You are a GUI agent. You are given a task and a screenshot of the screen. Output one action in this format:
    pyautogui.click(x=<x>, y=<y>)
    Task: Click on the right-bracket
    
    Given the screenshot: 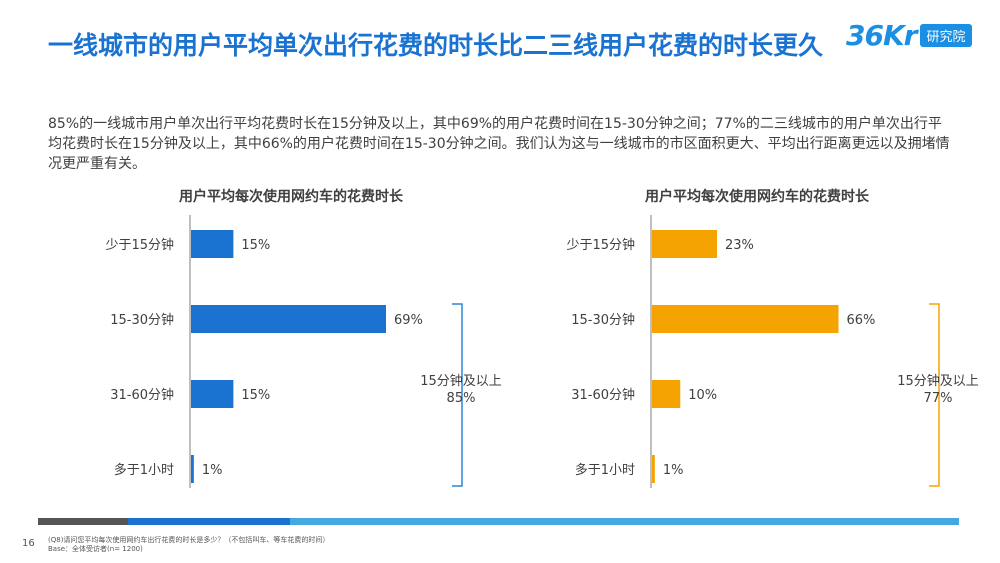 What is the action you would take?
    pyautogui.click(x=934, y=395)
    